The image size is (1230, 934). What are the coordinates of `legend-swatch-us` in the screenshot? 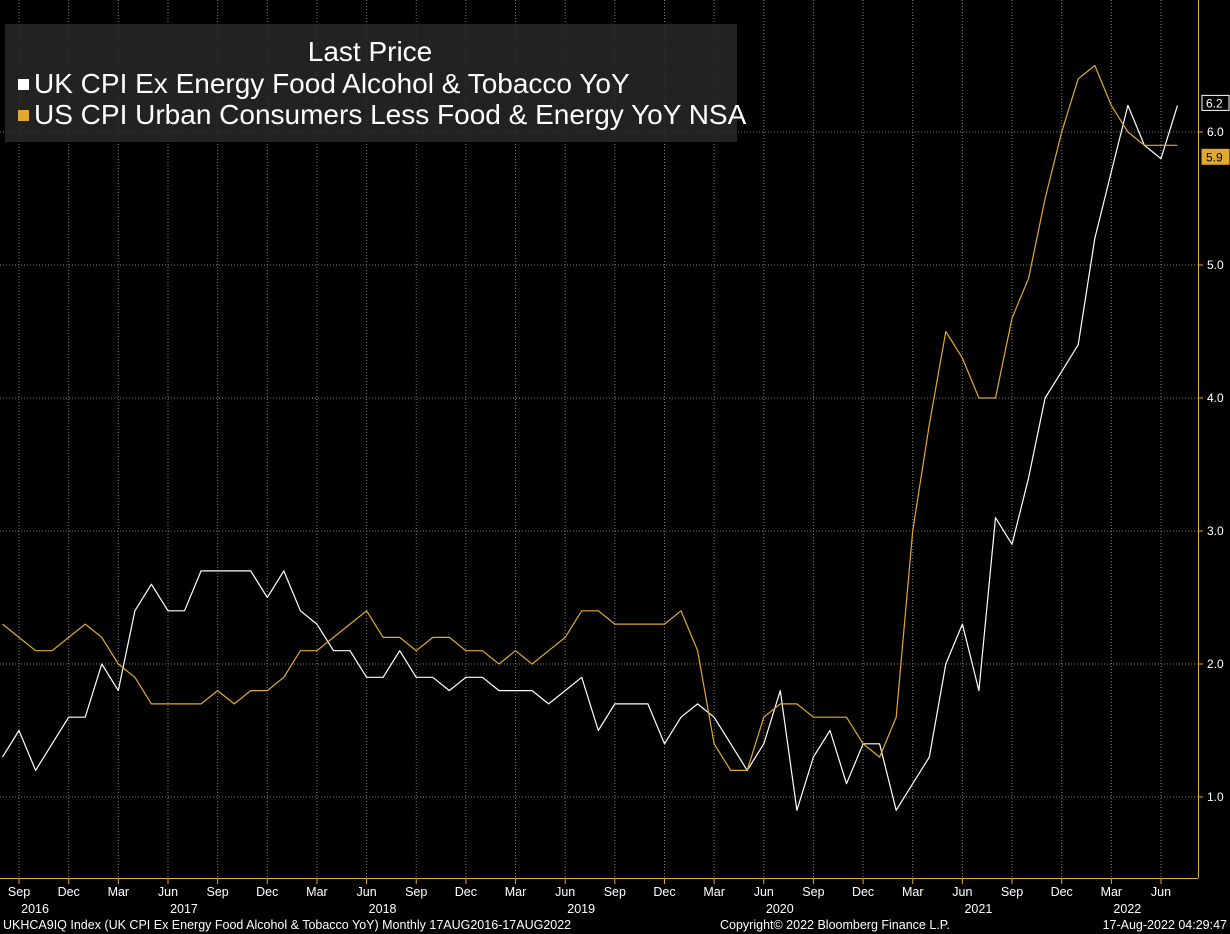 It's located at (23, 115).